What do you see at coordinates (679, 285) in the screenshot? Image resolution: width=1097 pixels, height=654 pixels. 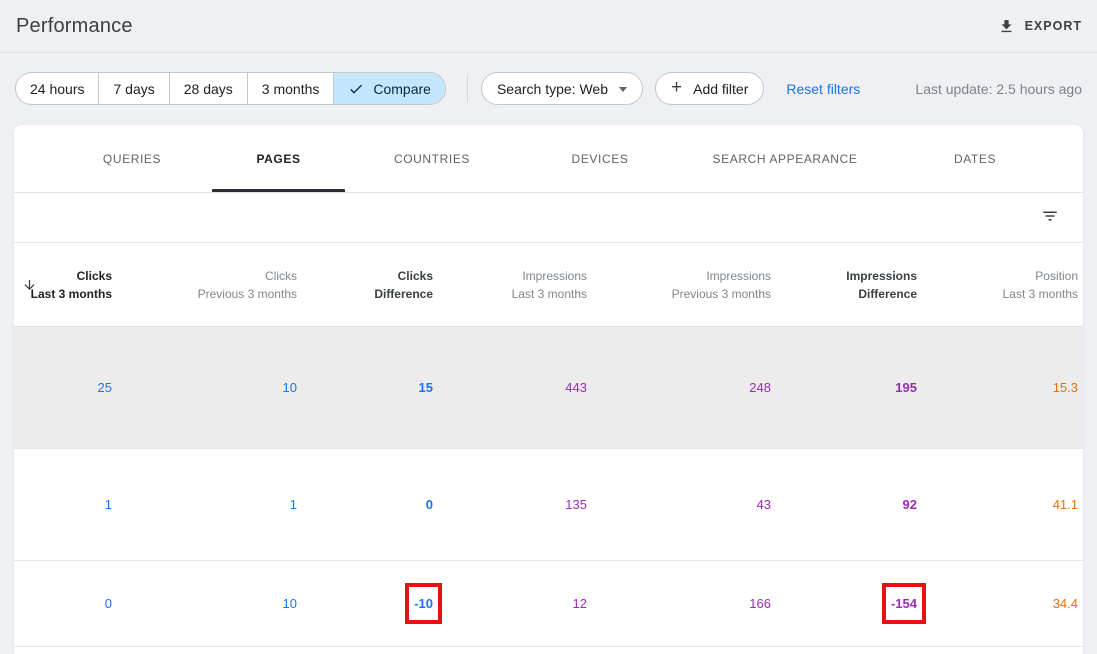 I see `column-header-impressions-4: Impressions Previous 3 months` at bounding box center [679, 285].